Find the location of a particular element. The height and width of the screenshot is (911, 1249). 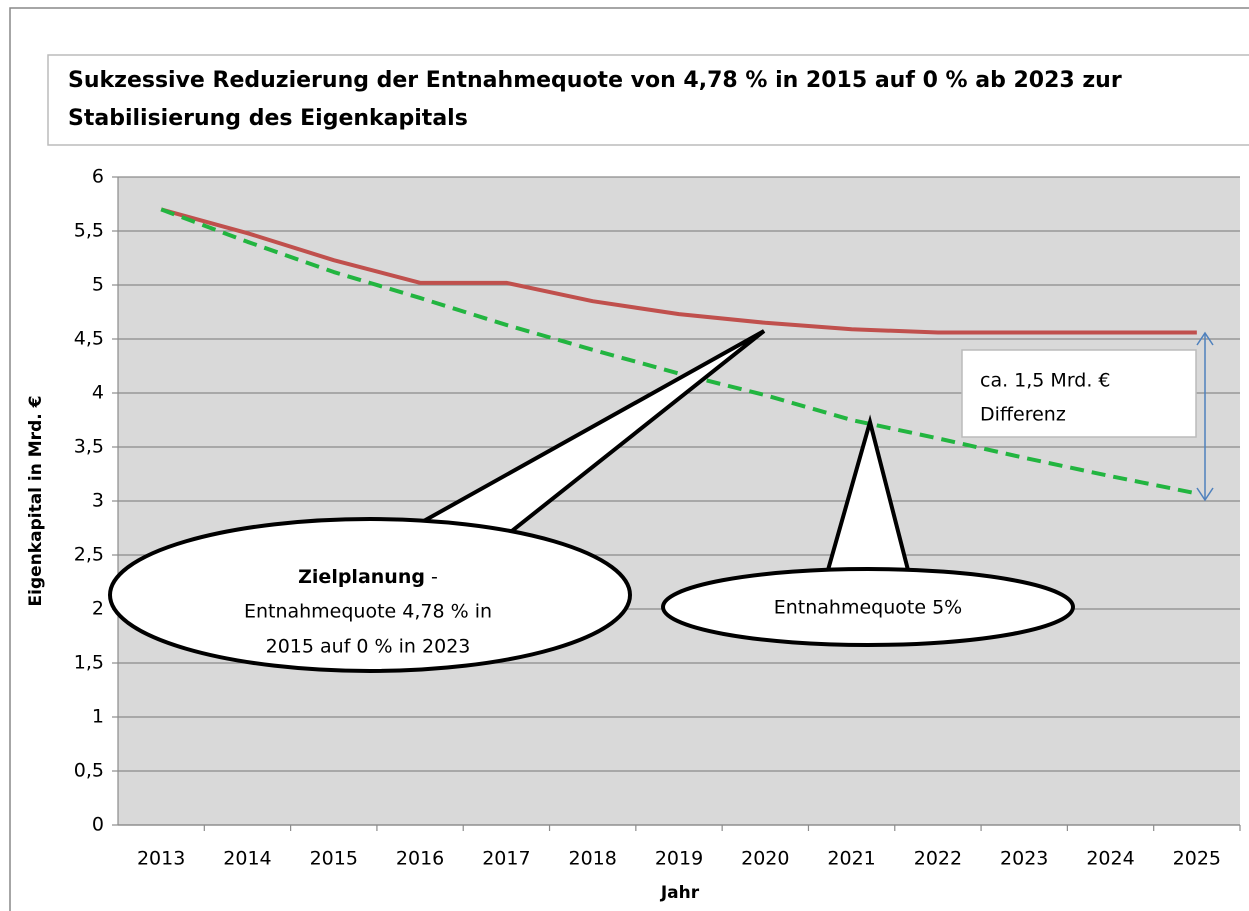

callout-title: Zielplanung is located at coordinates (361, 577).